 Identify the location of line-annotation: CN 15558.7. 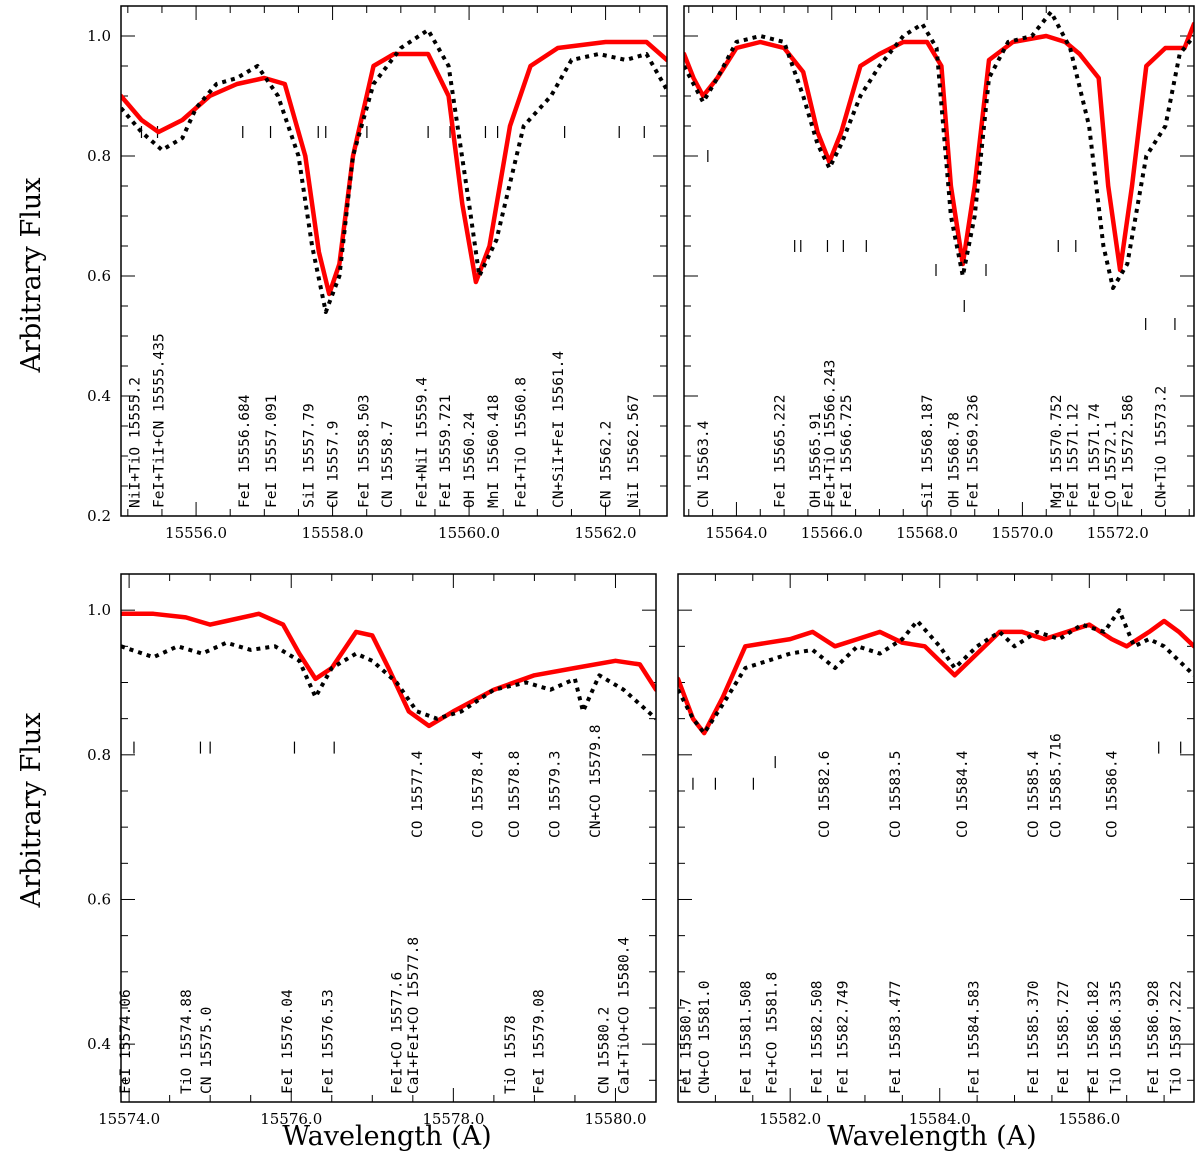
(388, 464).